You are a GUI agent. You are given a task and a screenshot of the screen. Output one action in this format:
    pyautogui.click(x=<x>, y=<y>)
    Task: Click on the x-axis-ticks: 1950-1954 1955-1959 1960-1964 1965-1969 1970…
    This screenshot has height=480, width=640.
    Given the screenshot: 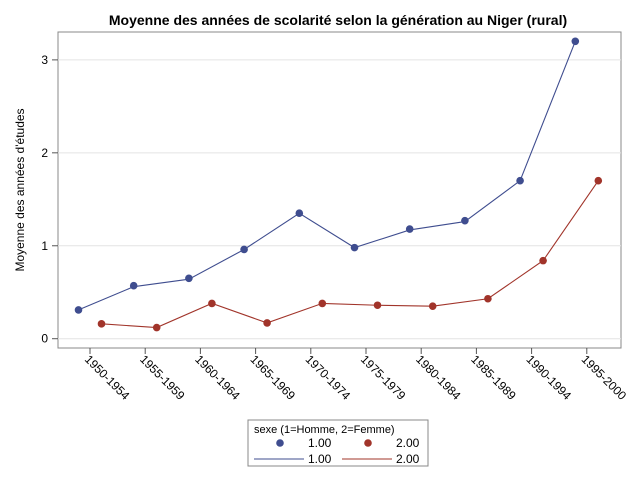 What is the action you would take?
    pyautogui.click(x=356, y=375)
    